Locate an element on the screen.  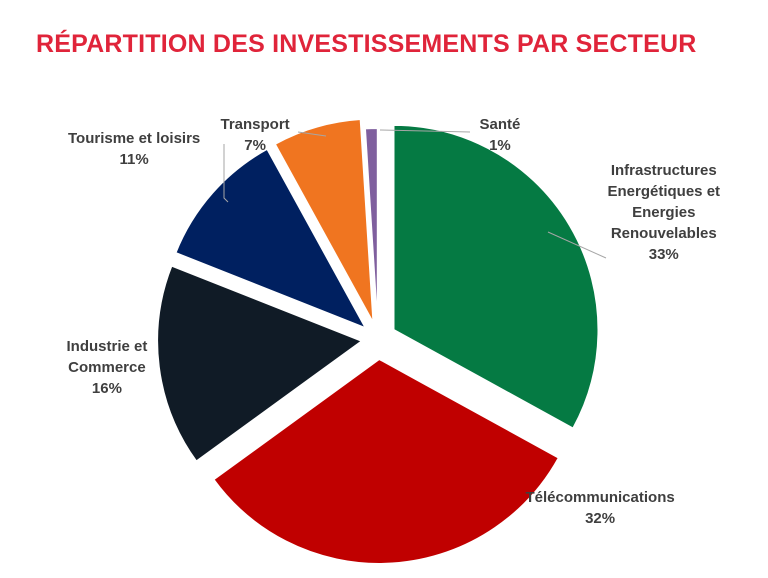
pie-slice-transport is located at coordinates (324, 221).